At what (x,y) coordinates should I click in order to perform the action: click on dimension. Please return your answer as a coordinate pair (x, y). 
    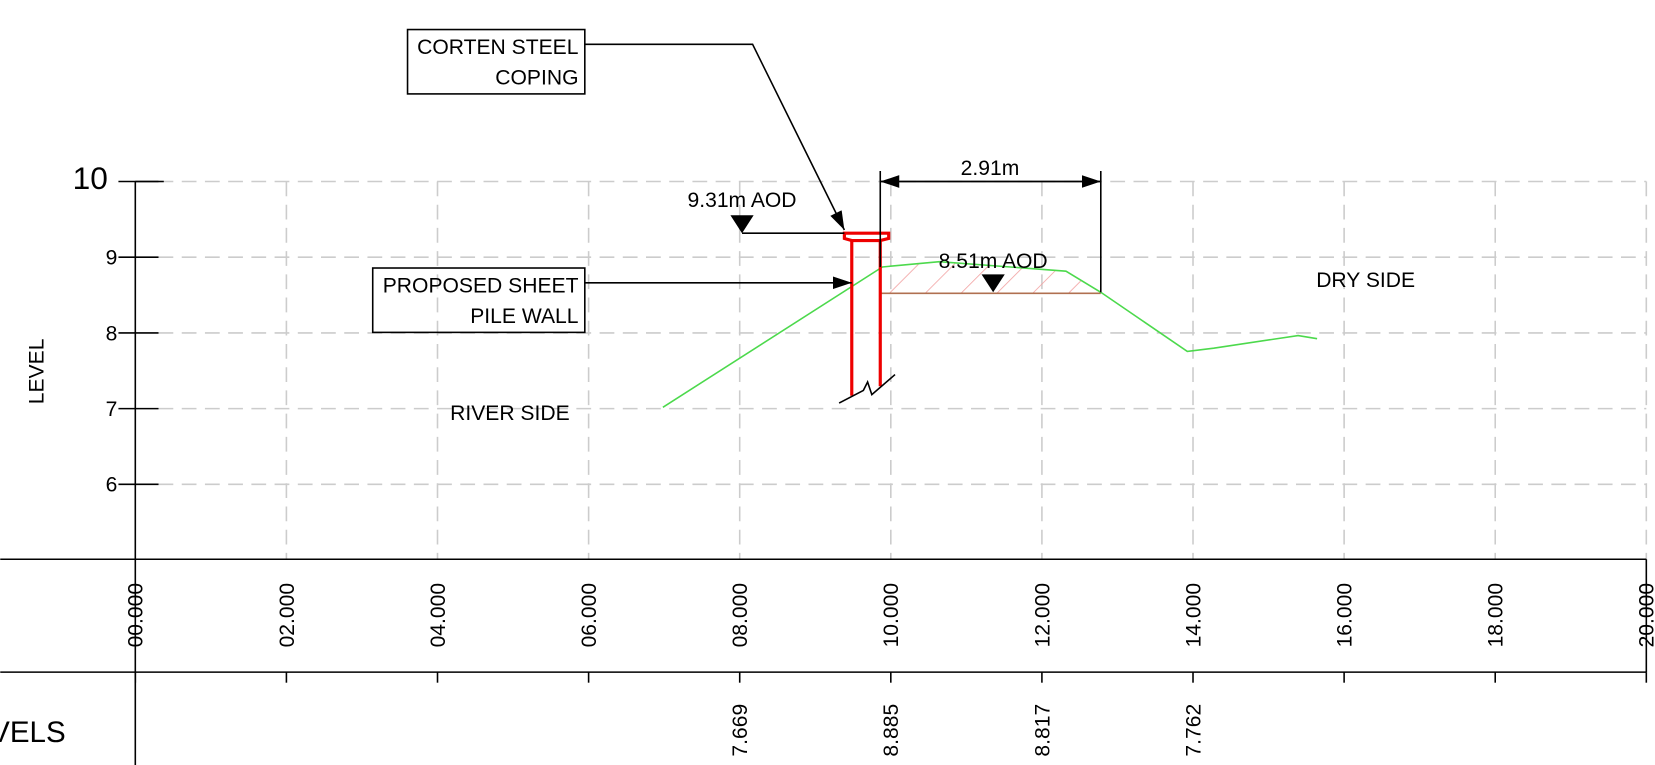
    Looking at the image, I should click on (990, 231).